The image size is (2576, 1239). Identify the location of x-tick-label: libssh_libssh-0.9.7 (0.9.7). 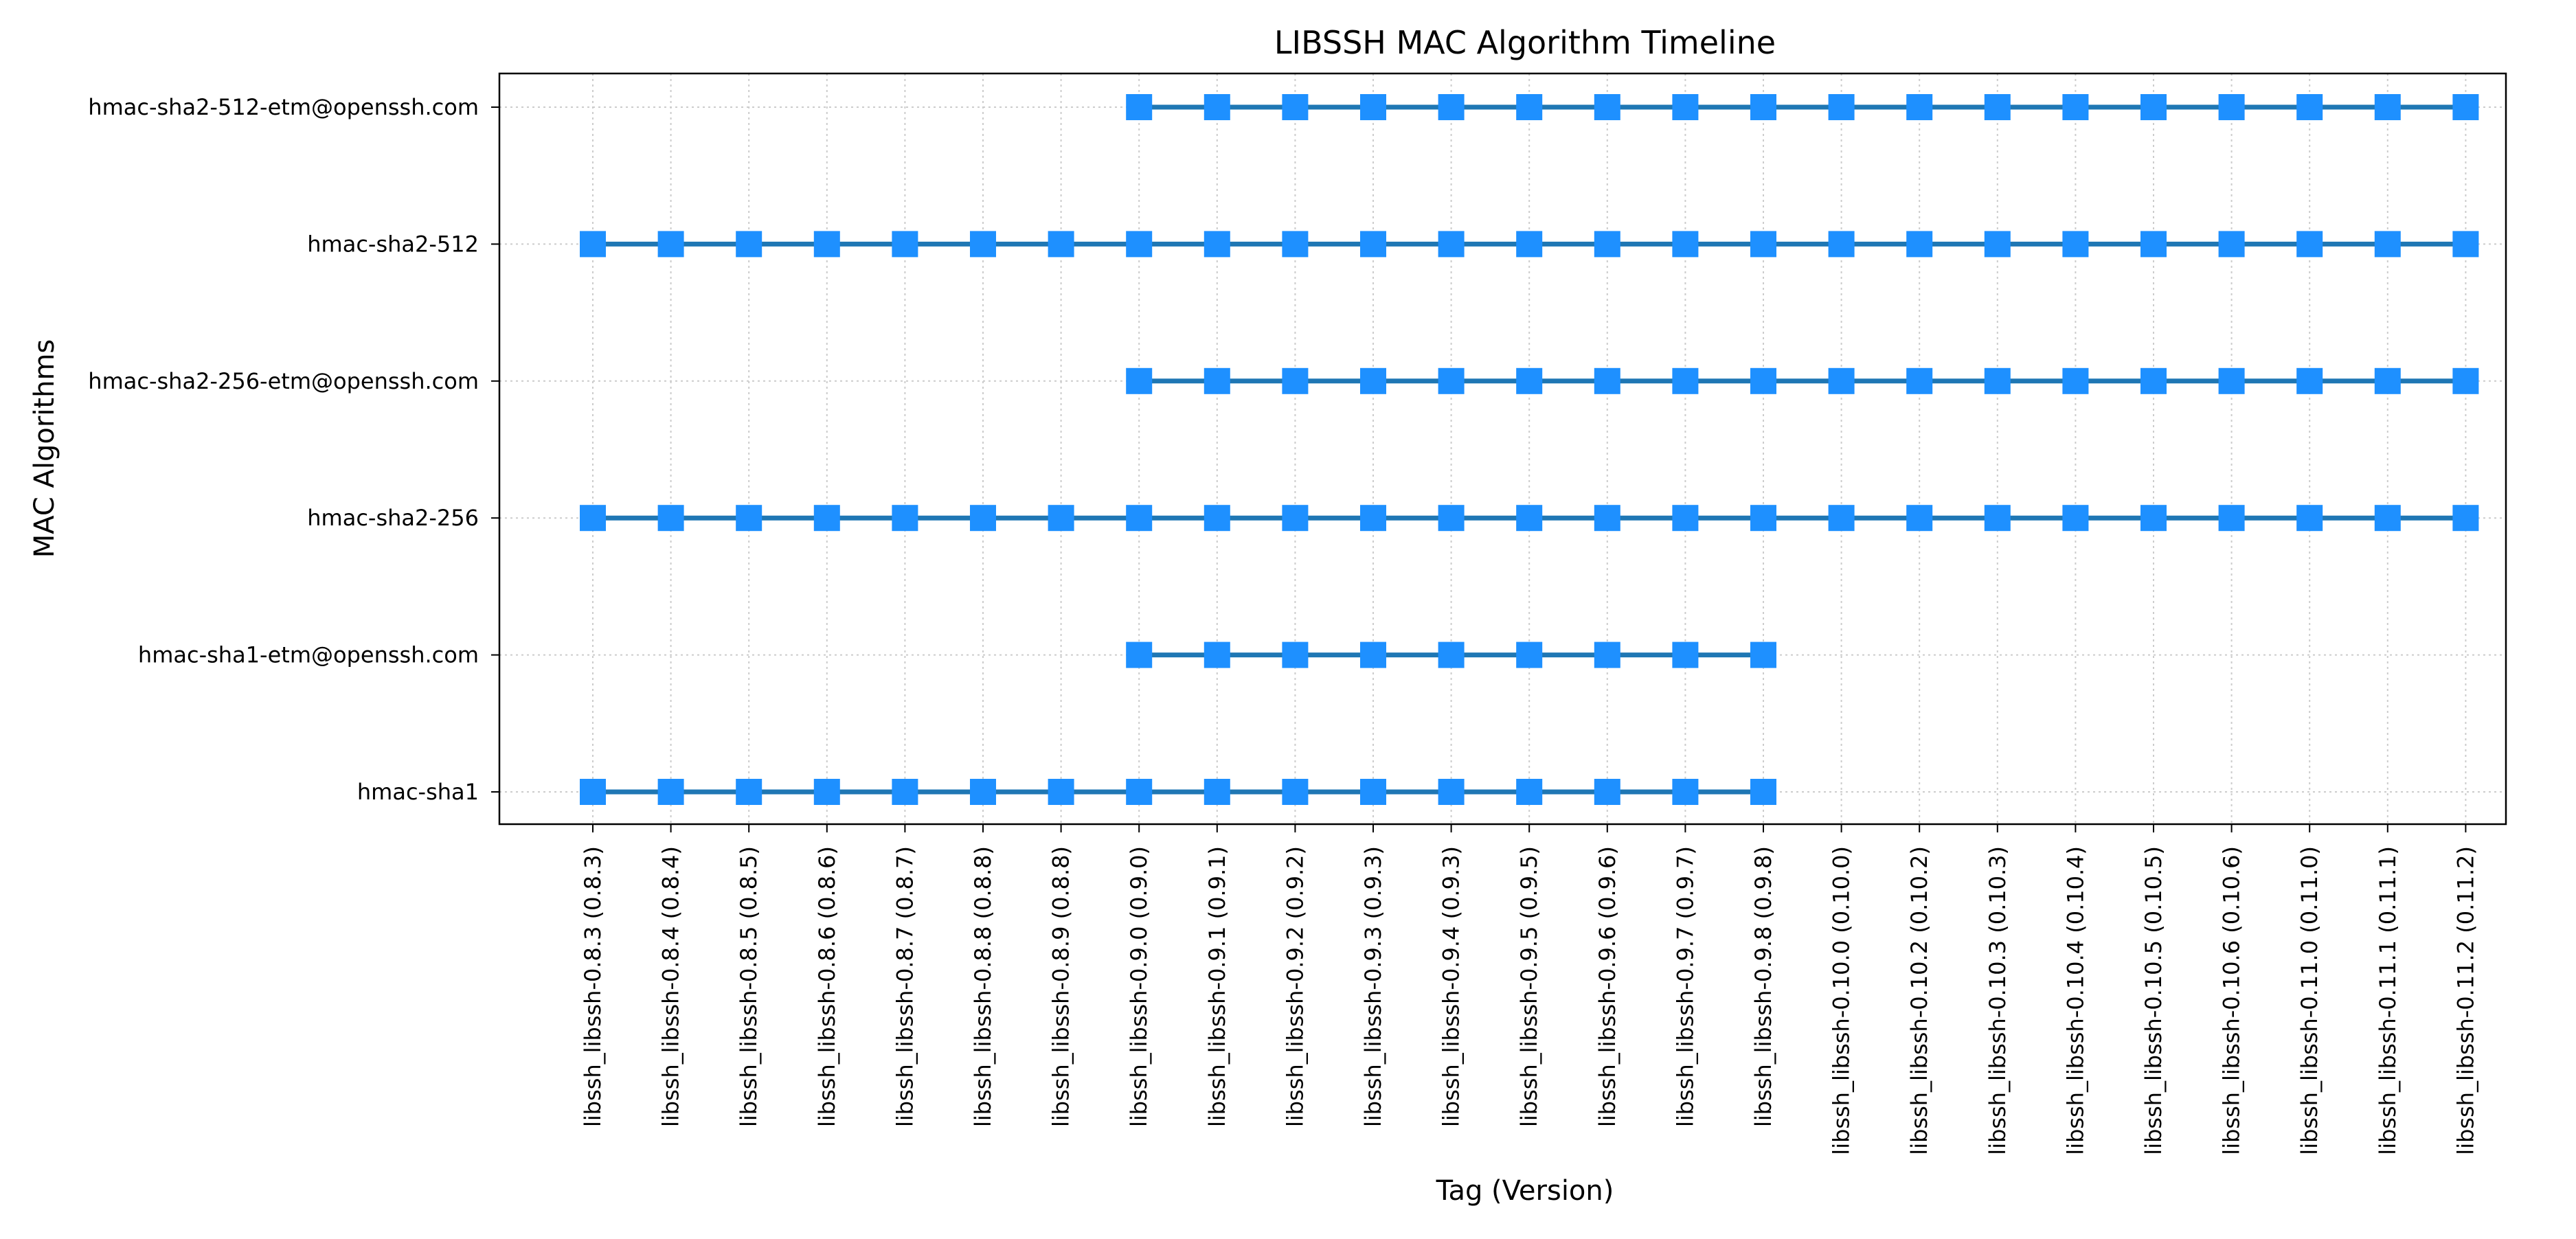
(1685, 986).